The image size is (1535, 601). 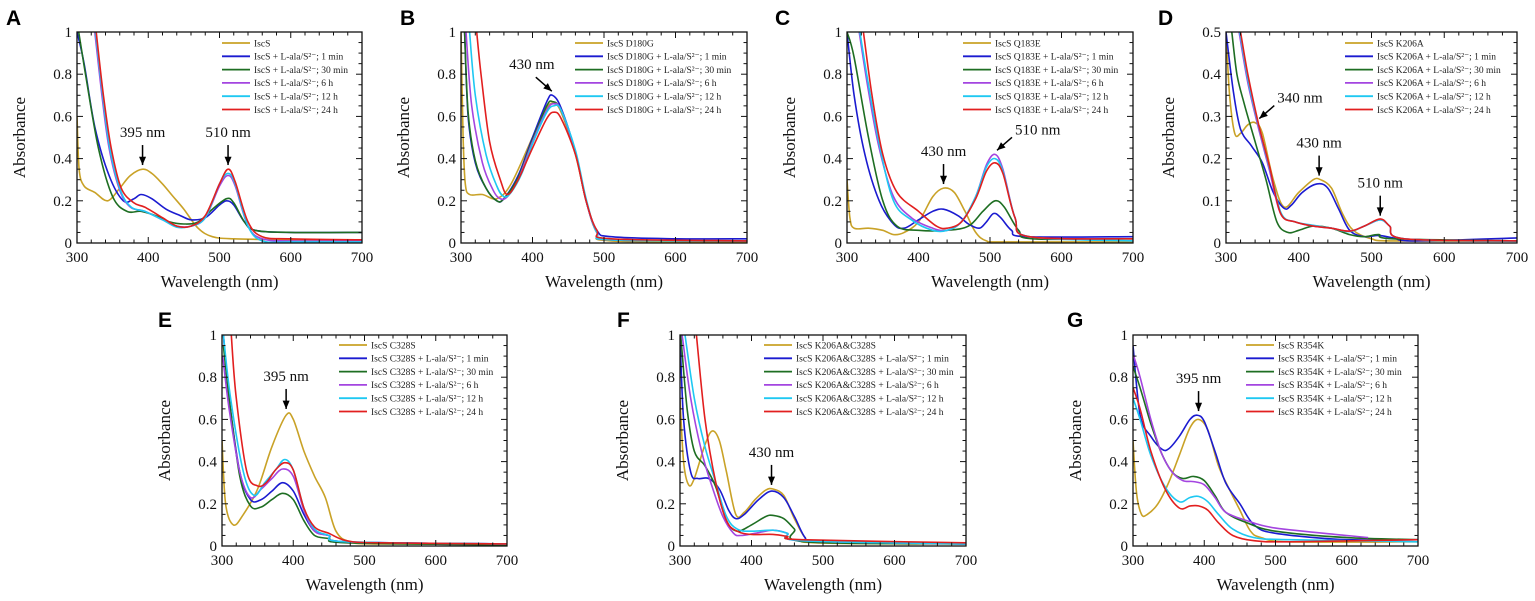 I want to click on legend-entry: IscS C328S + L-ala/S²⁻; 1 min, so click(x=430, y=360).